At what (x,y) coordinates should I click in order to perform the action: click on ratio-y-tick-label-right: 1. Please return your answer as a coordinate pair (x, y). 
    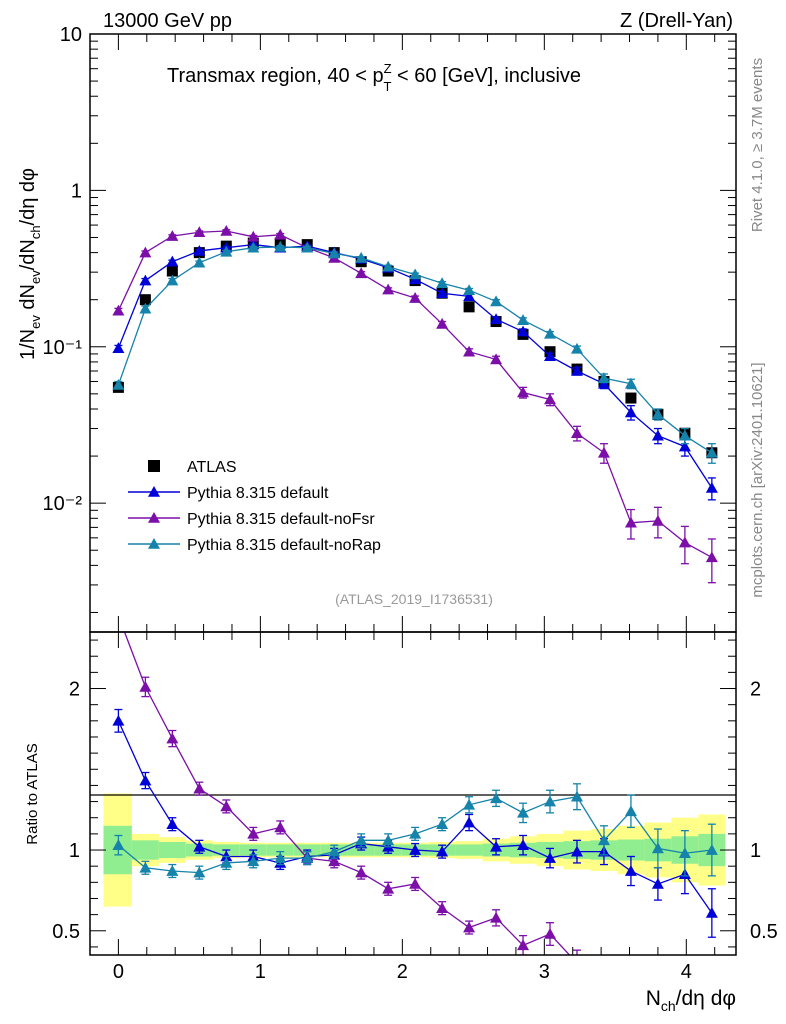
    Looking at the image, I should click on (755, 851).